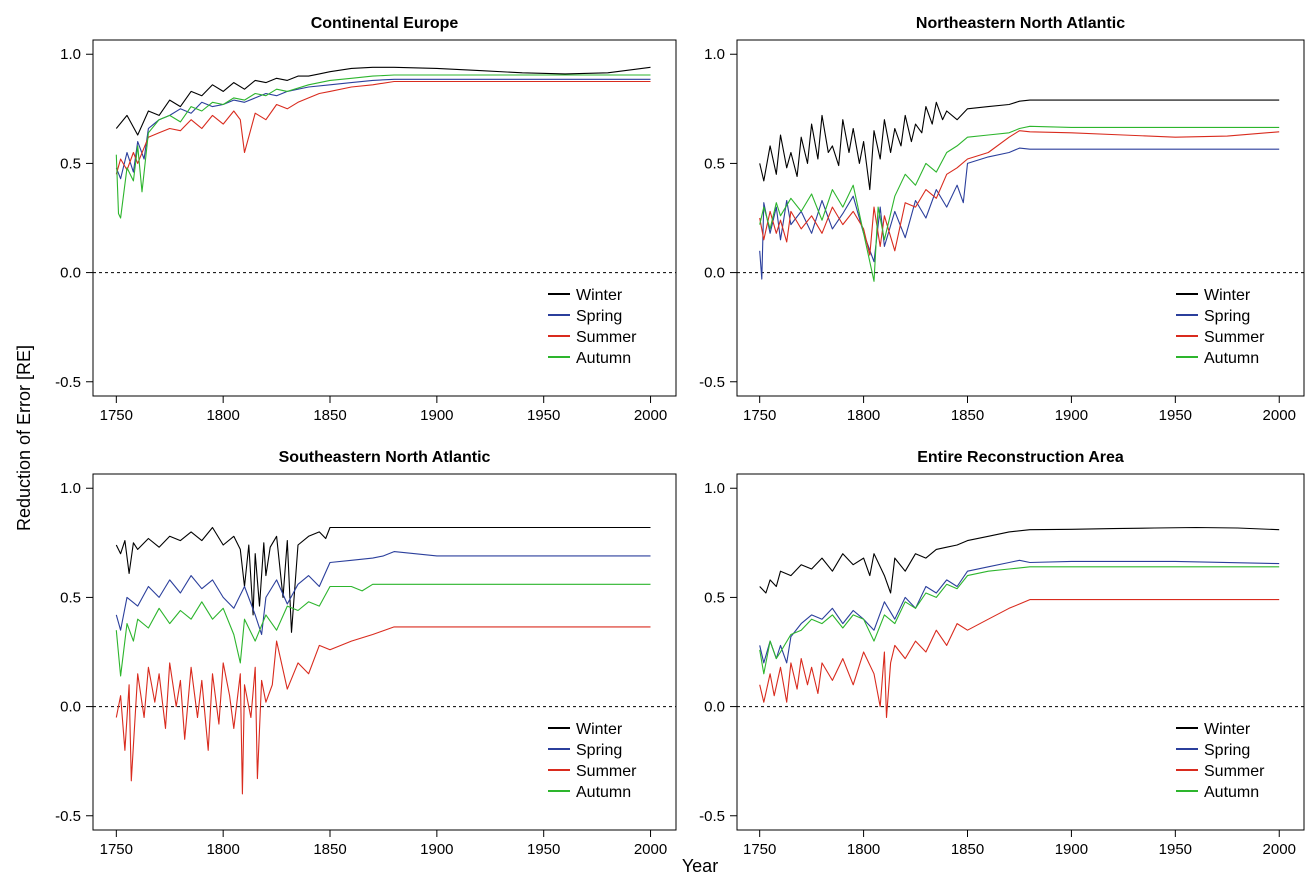 This screenshot has height=877, width=1306. What do you see at coordinates (1020, 23) in the screenshot?
I see `panel-title: Northeastern North Atlantic` at bounding box center [1020, 23].